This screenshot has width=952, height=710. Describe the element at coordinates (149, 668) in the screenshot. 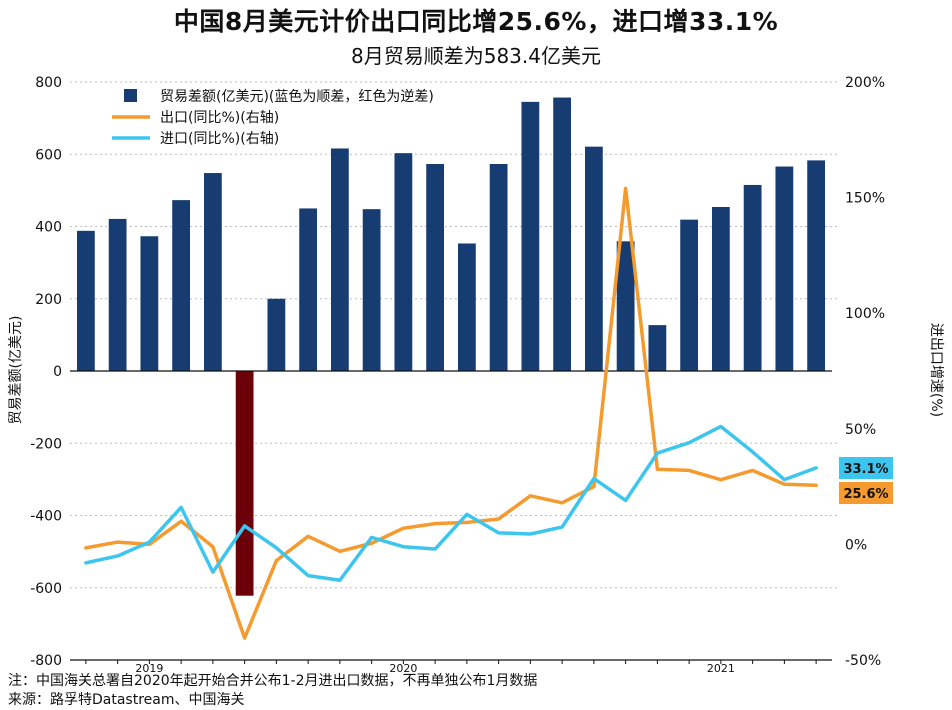

I see `x-axis-year-label: 2019` at that location.